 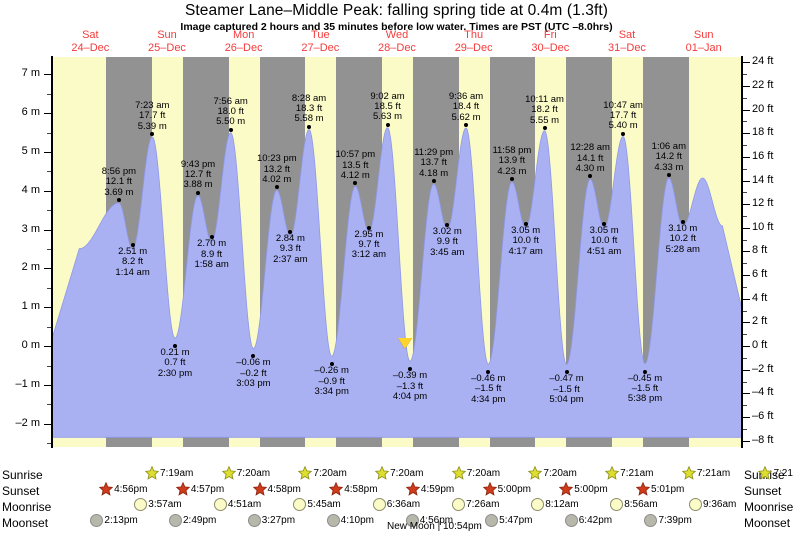 What do you see at coordinates (277, 159) in the screenshot?
I see `tide-event-time: 10:23 pm` at bounding box center [277, 159].